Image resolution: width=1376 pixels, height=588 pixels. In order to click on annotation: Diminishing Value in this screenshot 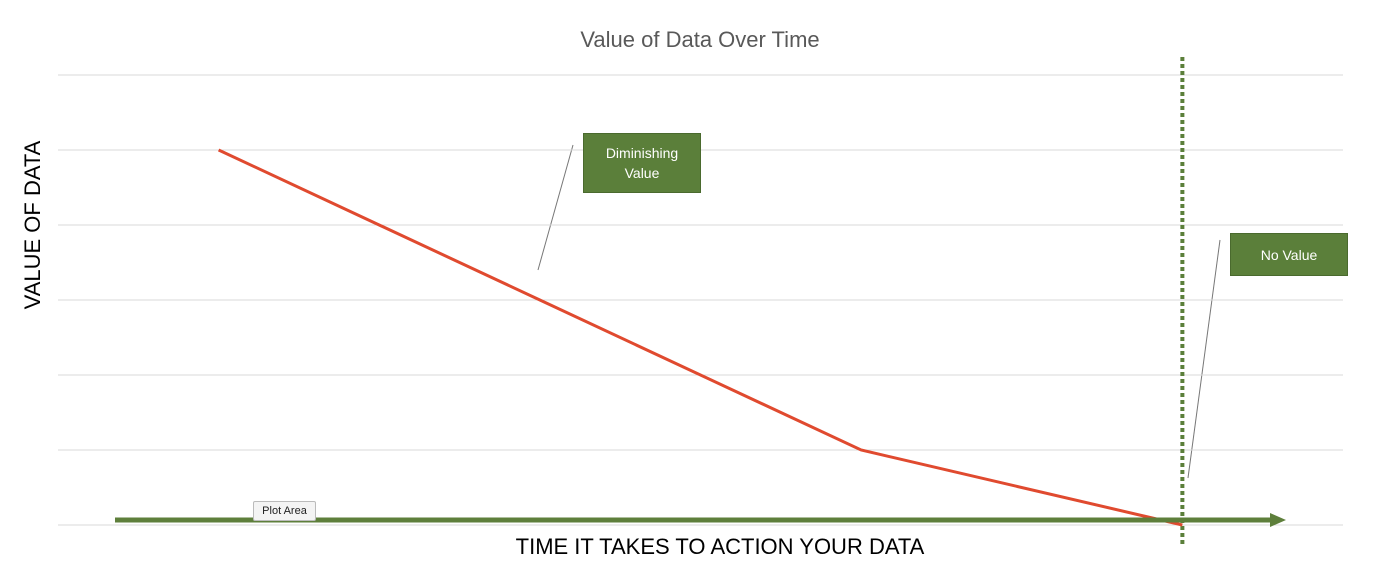, I will do `click(642, 163)`.